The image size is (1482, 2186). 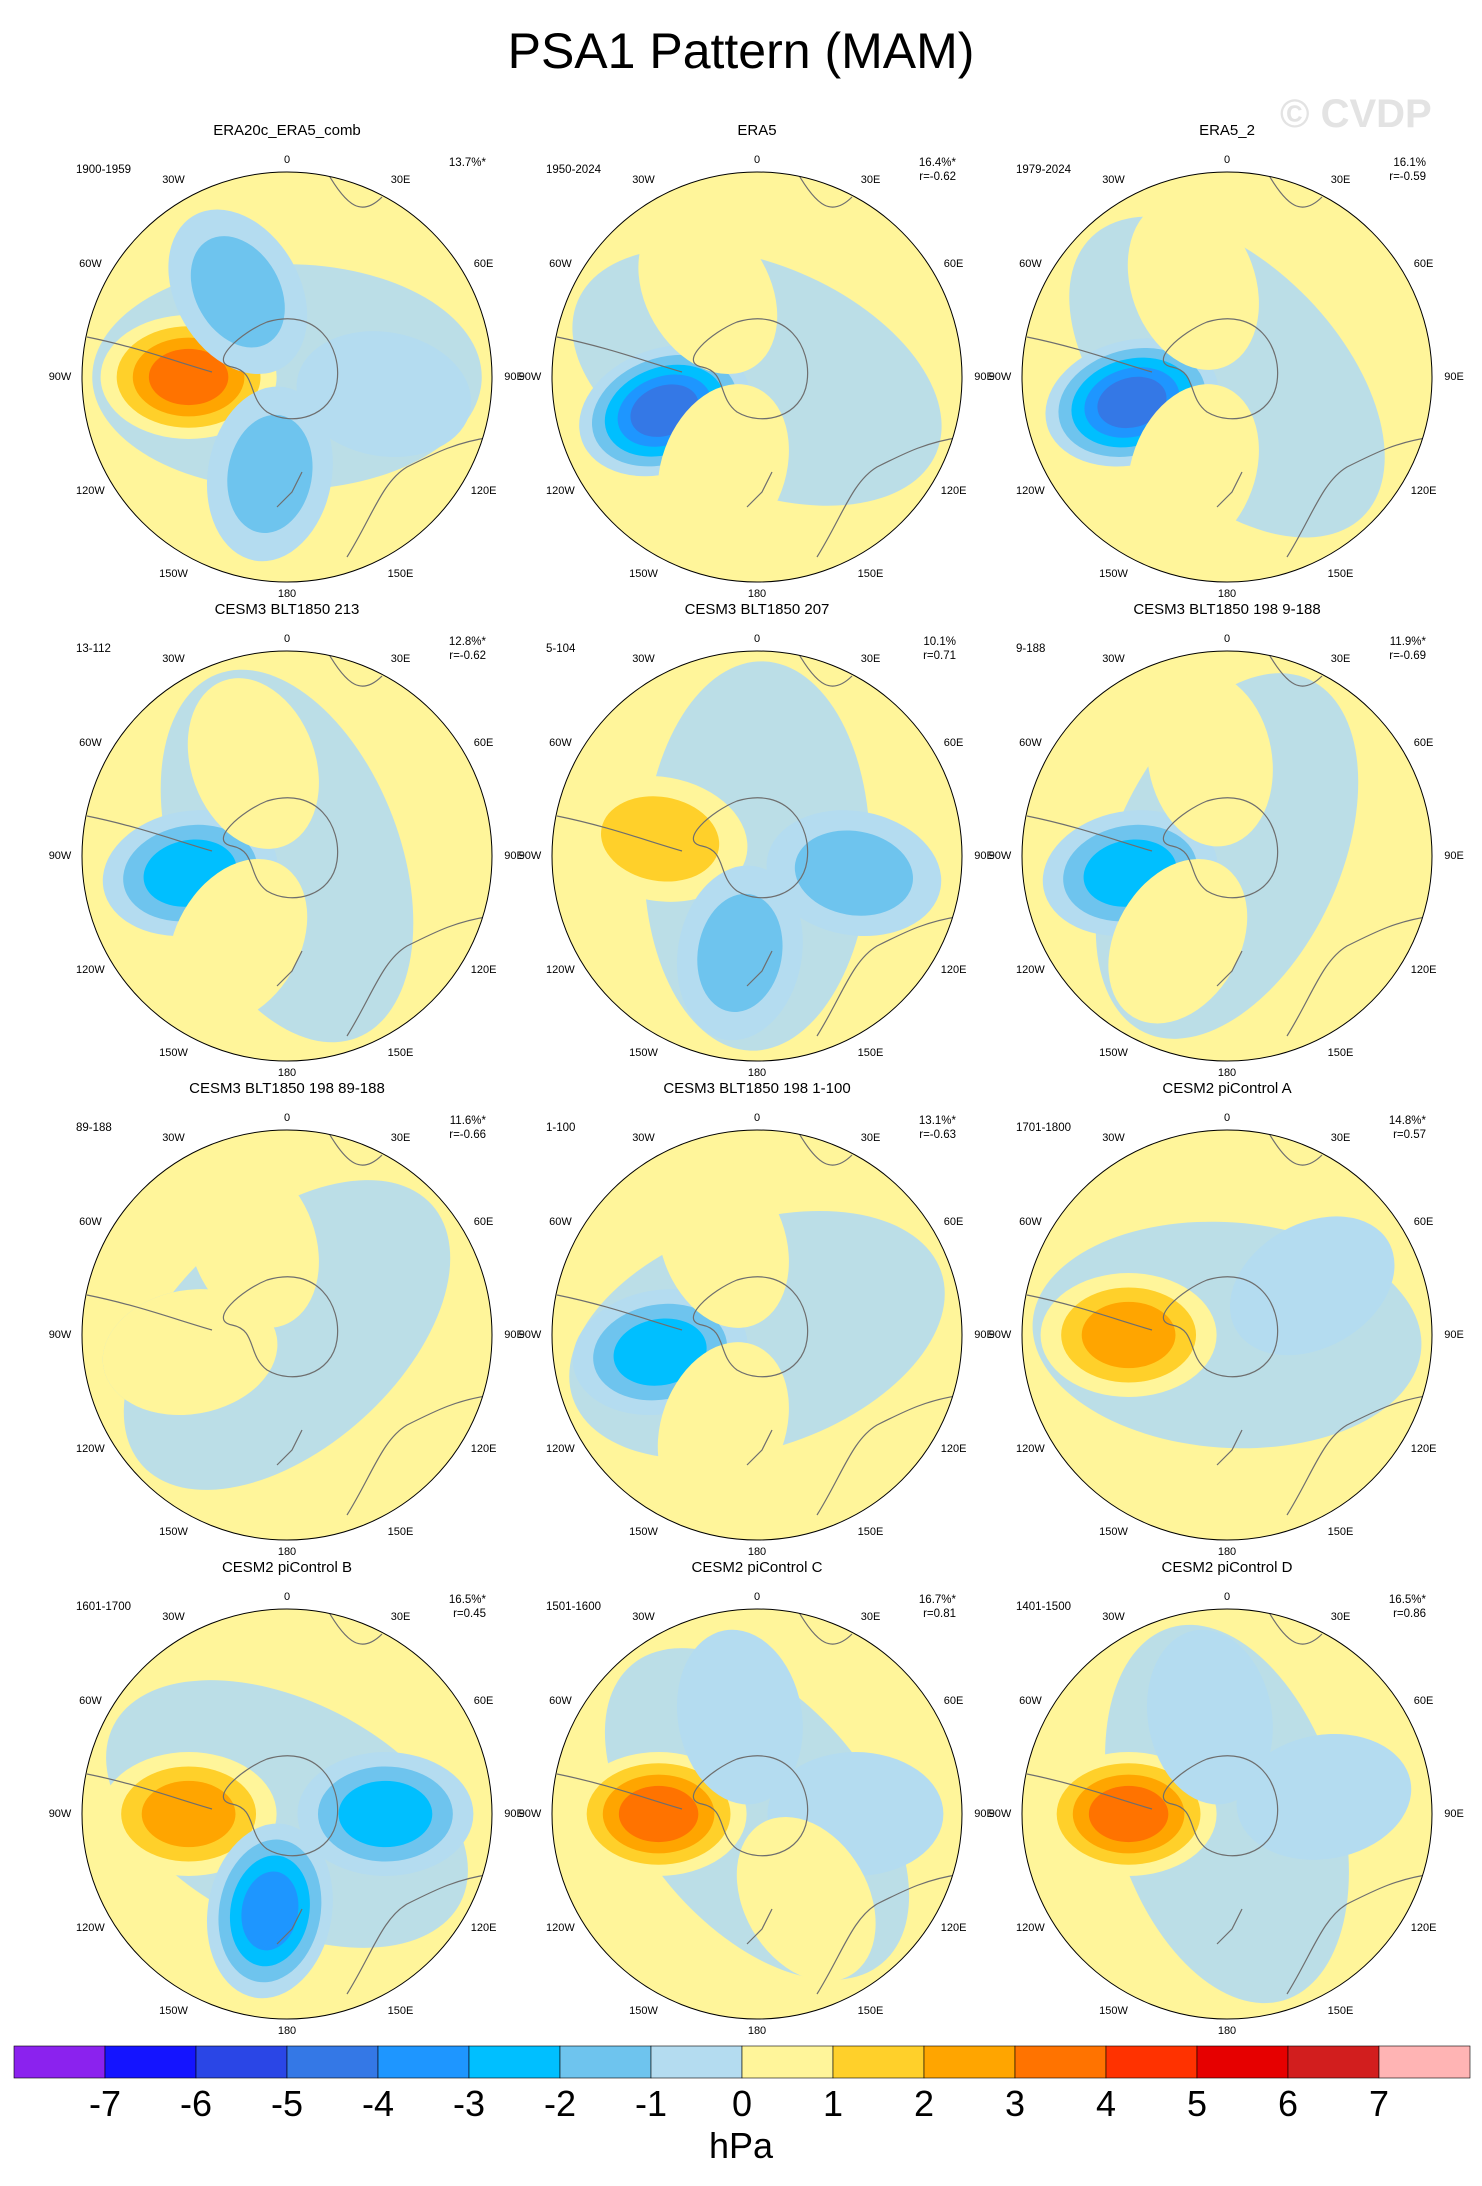 What do you see at coordinates (1227, 130) in the screenshot?
I see `panel-title: ERA5_2` at bounding box center [1227, 130].